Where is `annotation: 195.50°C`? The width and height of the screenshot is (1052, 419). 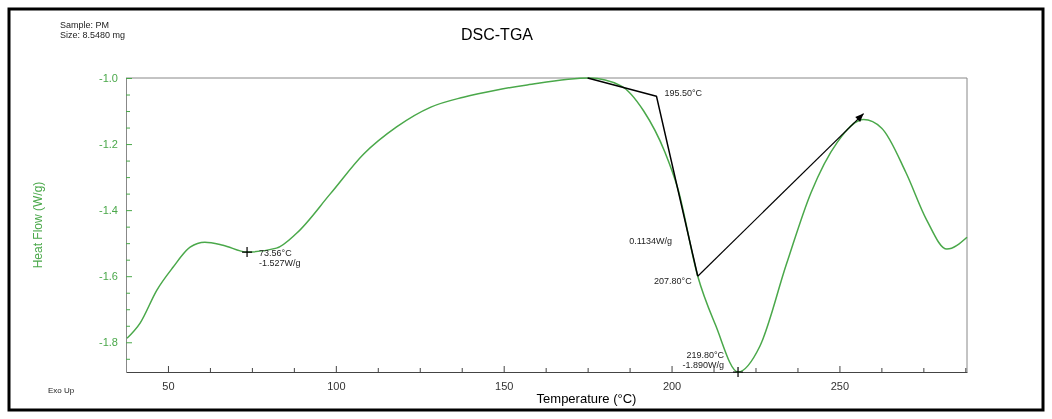
annotation: 195.50°C is located at coordinates (683, 93).